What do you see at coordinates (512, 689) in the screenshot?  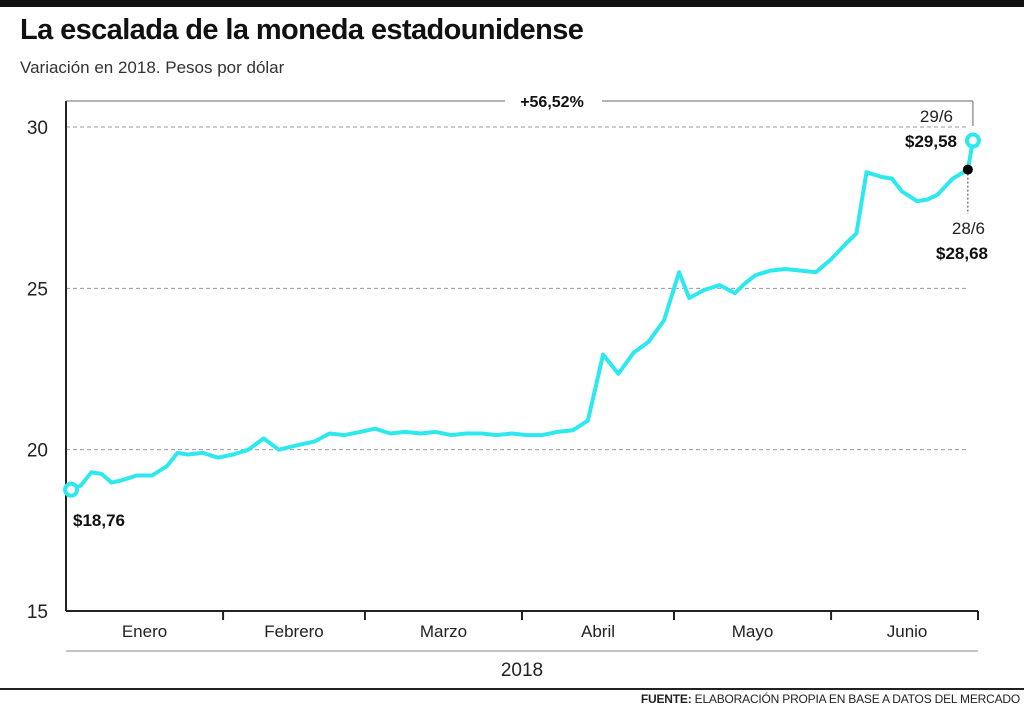 I see `footer-rule` at bounding box center [512, 689].